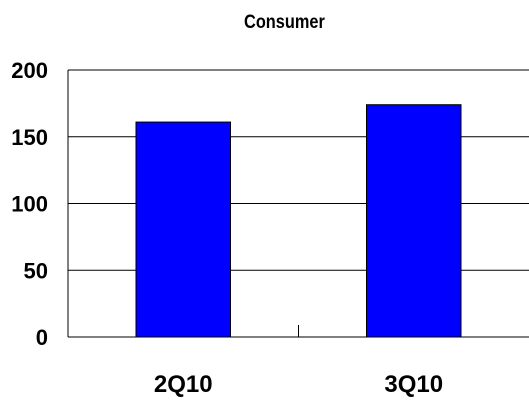  I want to click on y-tick-label: 200, so click(29, 70).